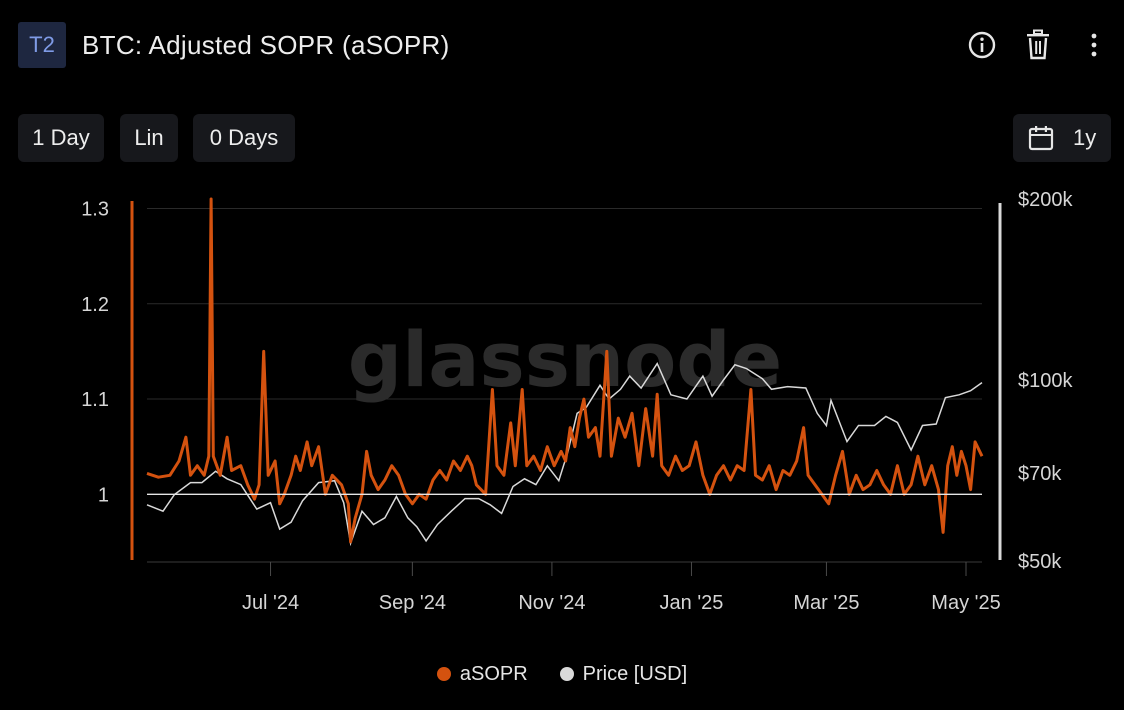  I want to click on legend-label-price: Price [USD], so click(635, 673).